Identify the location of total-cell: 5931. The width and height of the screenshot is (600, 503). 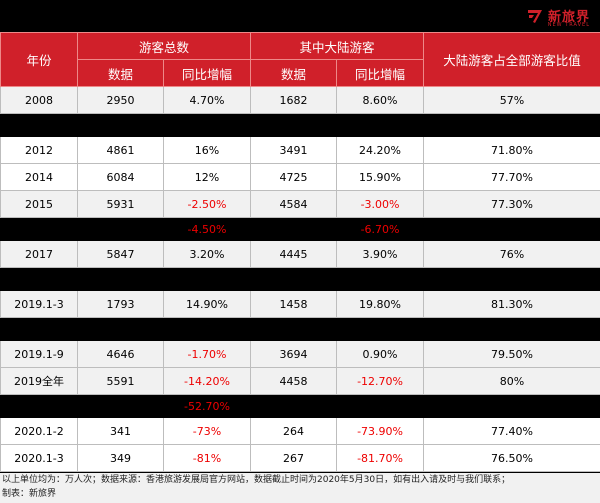
(120, 204).